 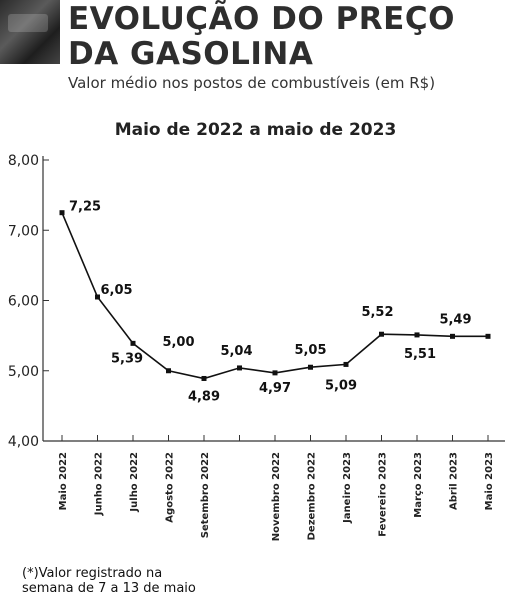 I want to click on x-tick-label: Agosto 2022, so click(x=170, y=487).